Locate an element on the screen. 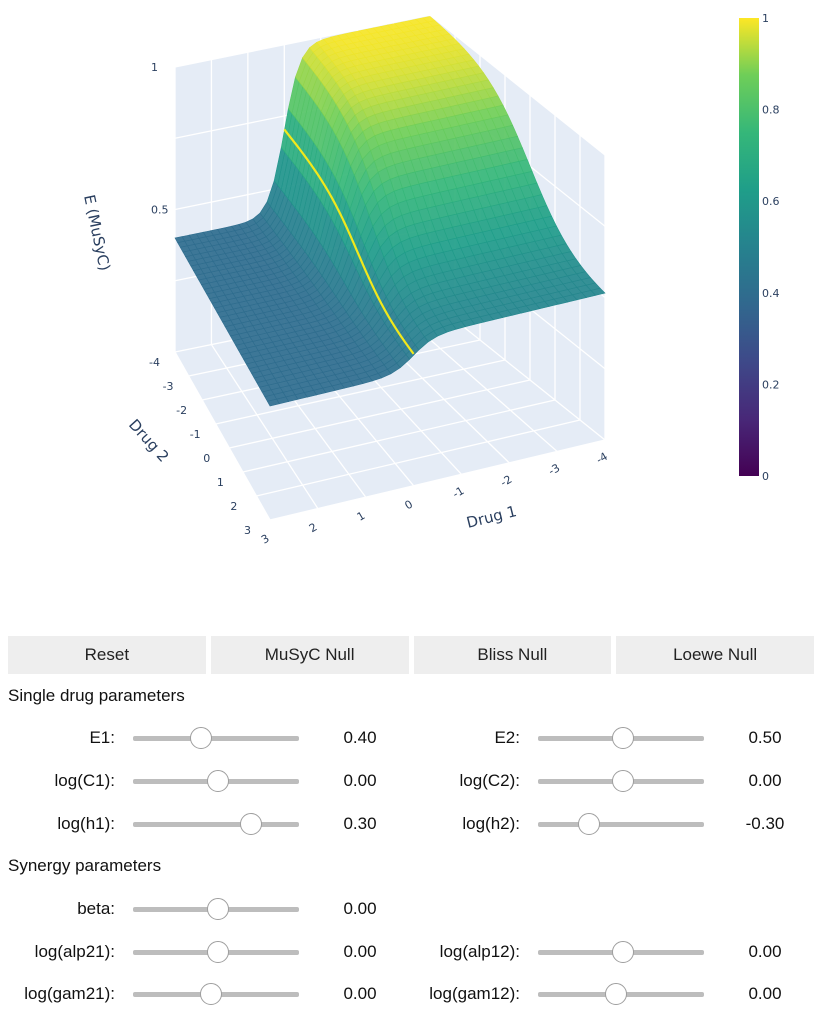  y-tick-label: 0 is located at coordinates (206, 458).